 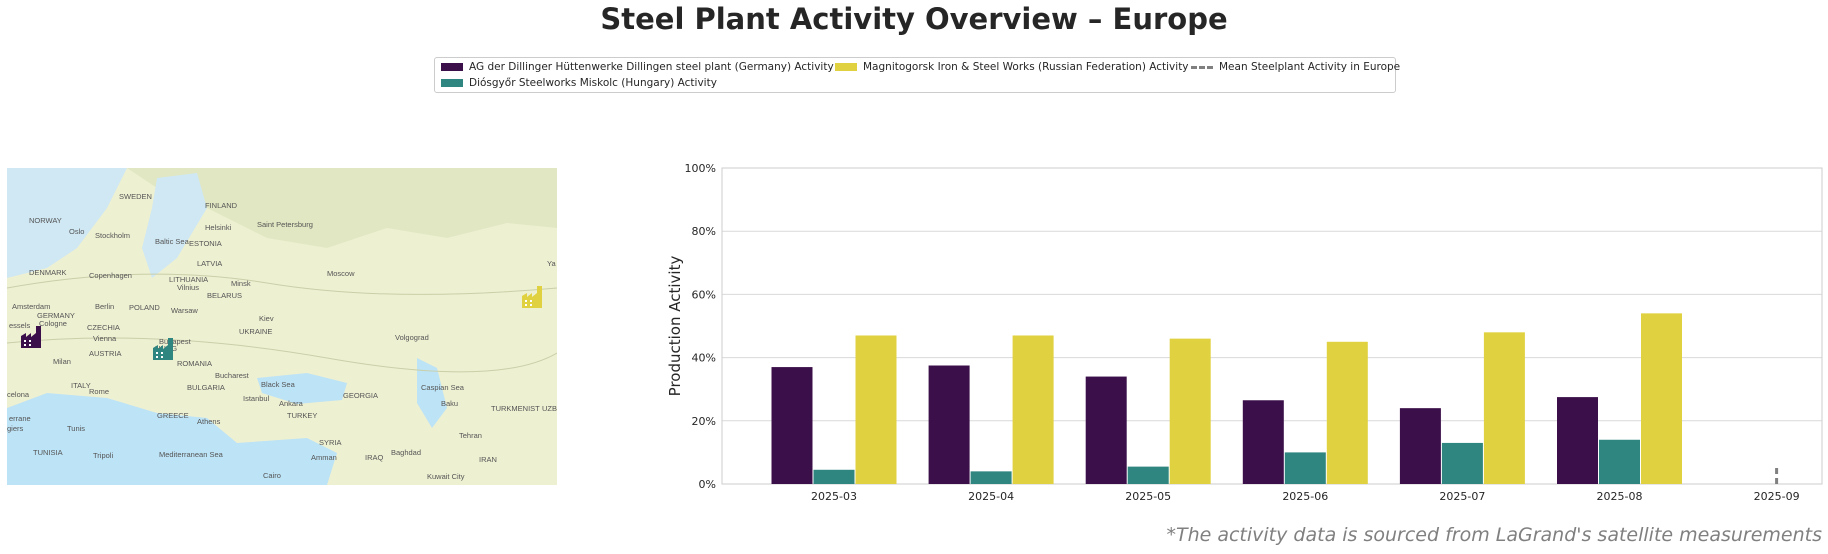 I want to click on y-tick-label: 80%, so click(x=704, y=231).